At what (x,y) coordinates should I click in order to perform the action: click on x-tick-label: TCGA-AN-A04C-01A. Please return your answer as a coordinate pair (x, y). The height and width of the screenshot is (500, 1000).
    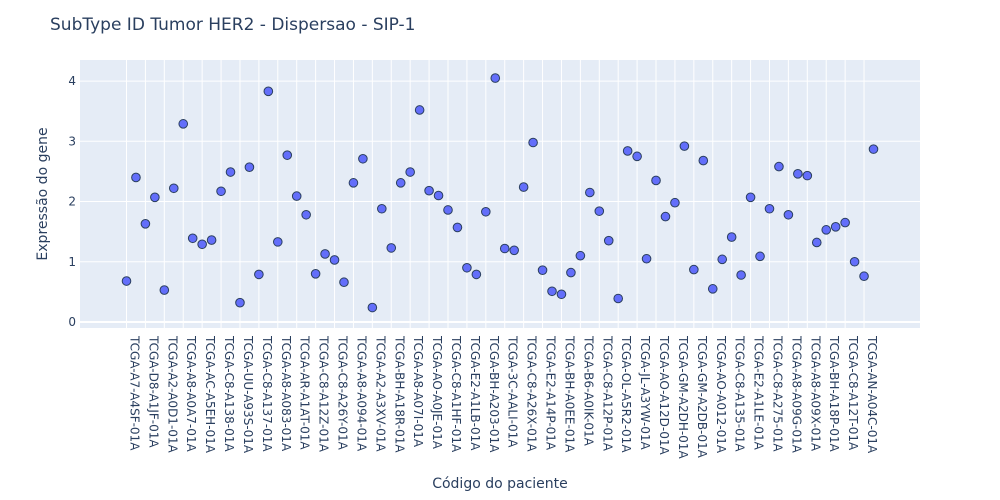
    Looking at the image, I should click on (872, 394).